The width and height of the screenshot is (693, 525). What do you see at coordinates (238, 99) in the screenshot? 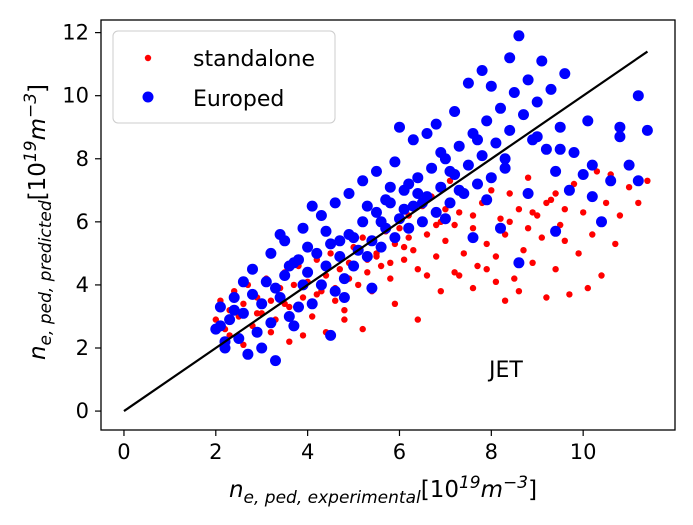
I see `legend-label-europed: Europed` at bounding box center [238, 99].